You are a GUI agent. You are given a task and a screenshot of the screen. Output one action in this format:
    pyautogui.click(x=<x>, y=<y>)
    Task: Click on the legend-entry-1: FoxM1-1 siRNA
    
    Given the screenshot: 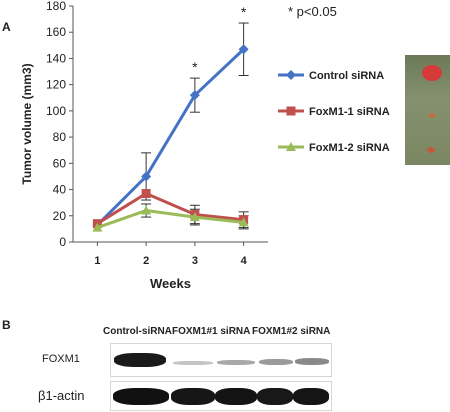 What is the action you would take?
    pyautogui.click(x=334, y=112)
    